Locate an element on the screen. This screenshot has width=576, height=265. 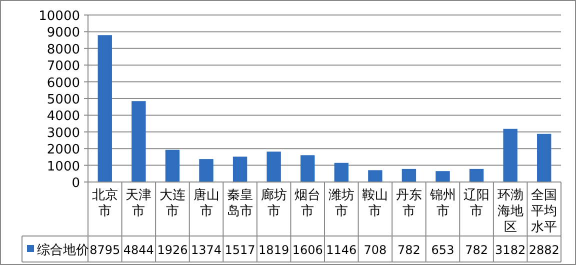
x-tick-label: 廊坊市 is located at coordinates (273, 203).